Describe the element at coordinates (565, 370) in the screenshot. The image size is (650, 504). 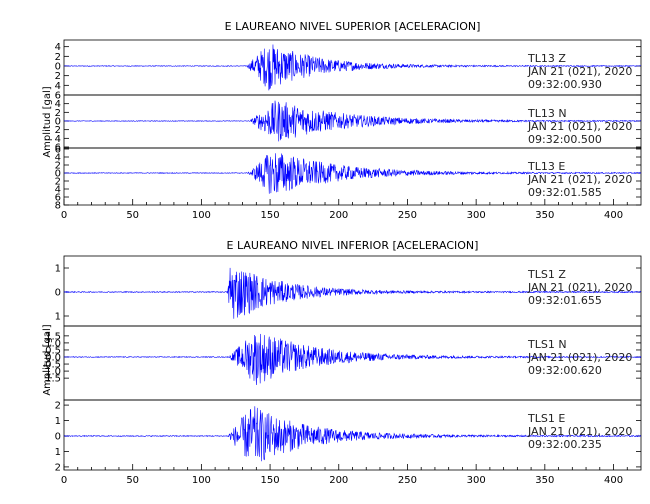
I see `time-label: 09:32:00.620` at that location.